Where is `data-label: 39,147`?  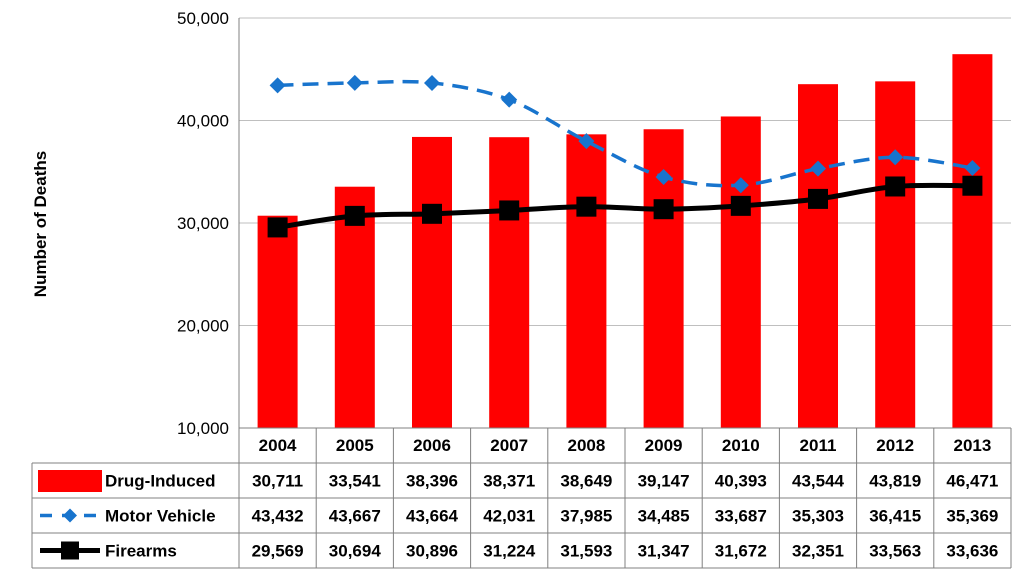
data-label: 39,147 is located at coordinates (664, 481).